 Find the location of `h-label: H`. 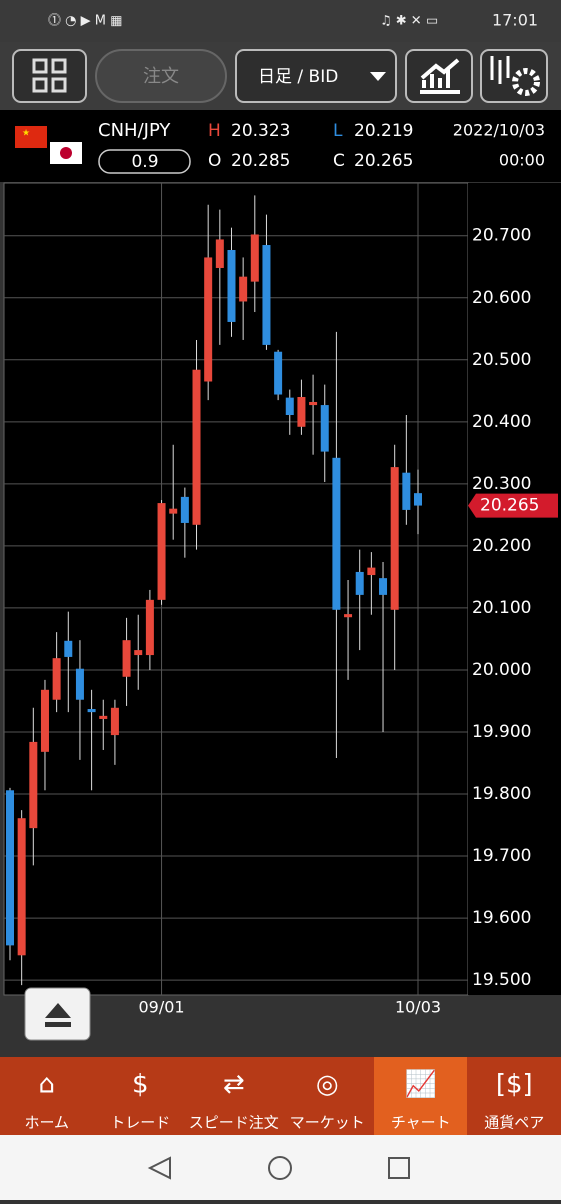

h-label: H is located at coordinates (214, 131).